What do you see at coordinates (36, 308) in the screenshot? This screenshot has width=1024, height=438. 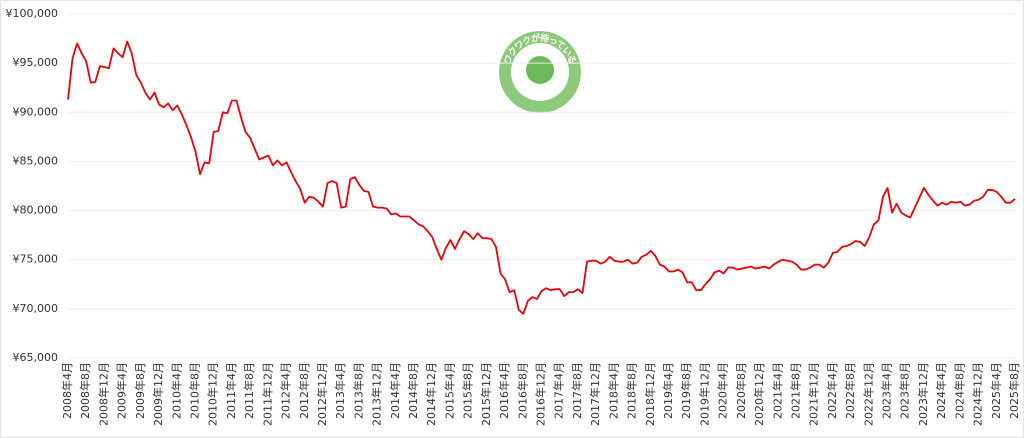 I see `y-tick-label: ¥70,000` at bounding box center [36, 308].